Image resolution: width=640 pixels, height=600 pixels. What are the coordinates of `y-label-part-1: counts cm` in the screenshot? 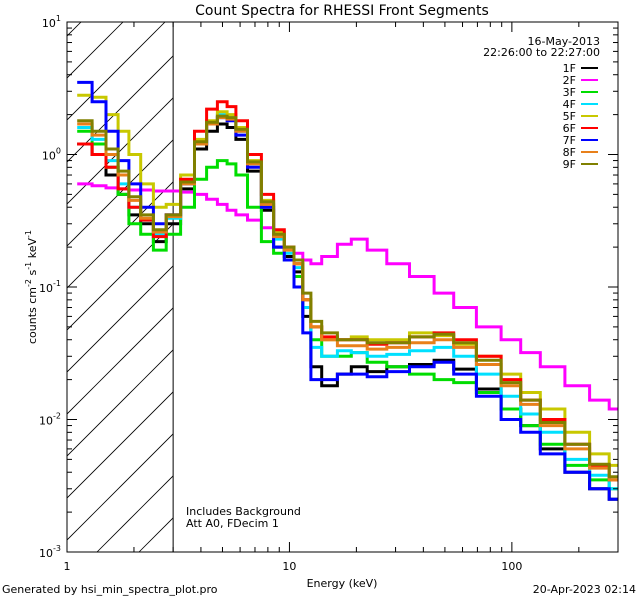 It's located at (32, 315).